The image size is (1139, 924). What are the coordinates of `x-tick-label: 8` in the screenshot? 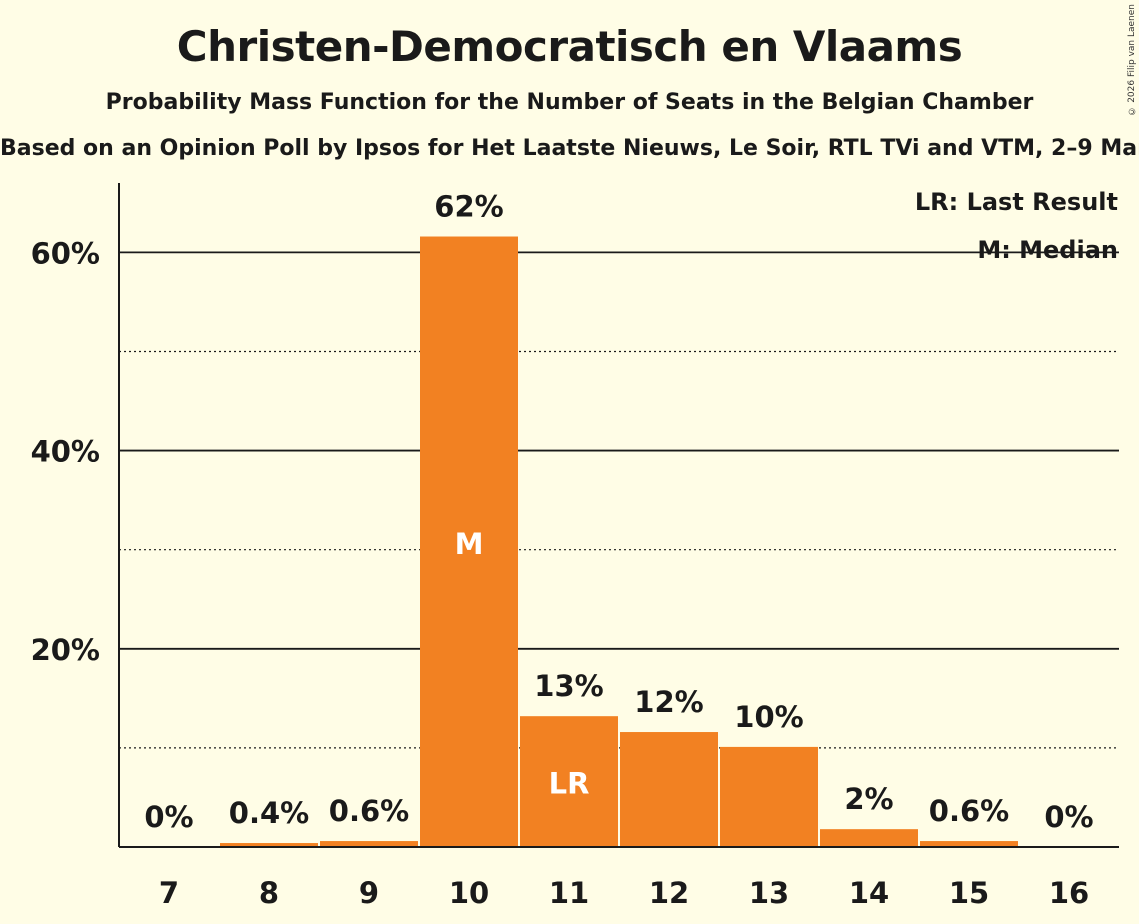 It's located at (269, 893).